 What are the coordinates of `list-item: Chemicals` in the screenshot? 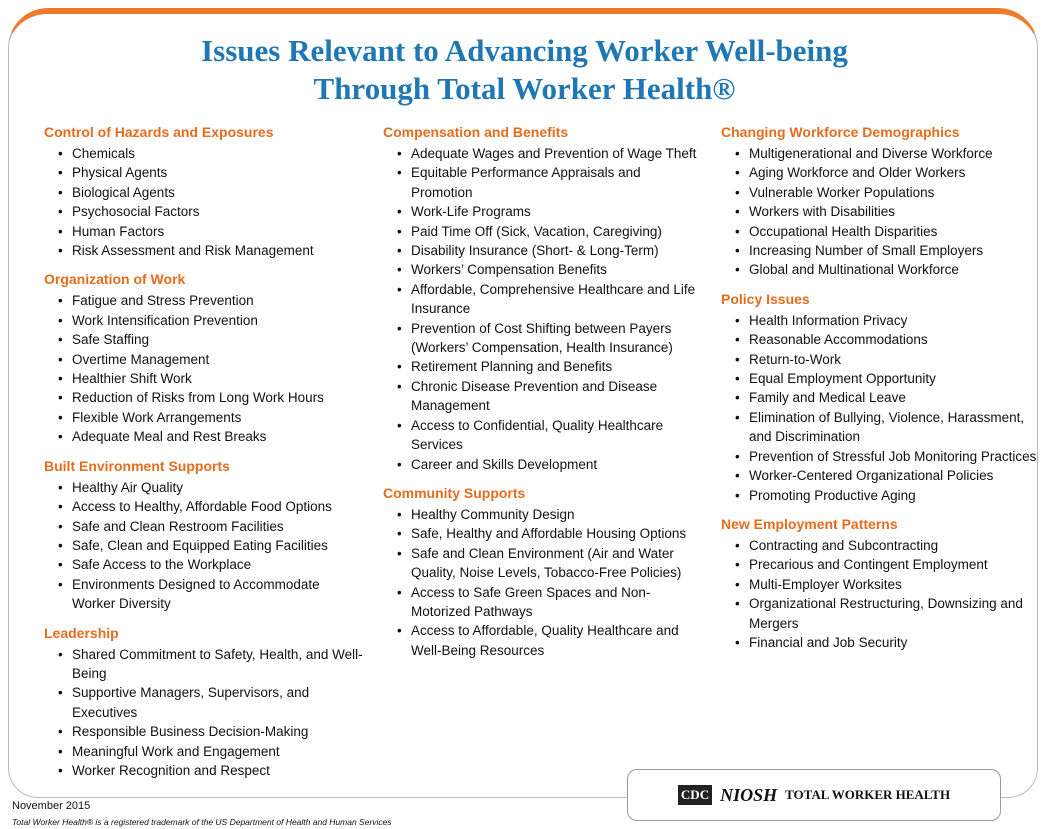 It's located at (204, 154).